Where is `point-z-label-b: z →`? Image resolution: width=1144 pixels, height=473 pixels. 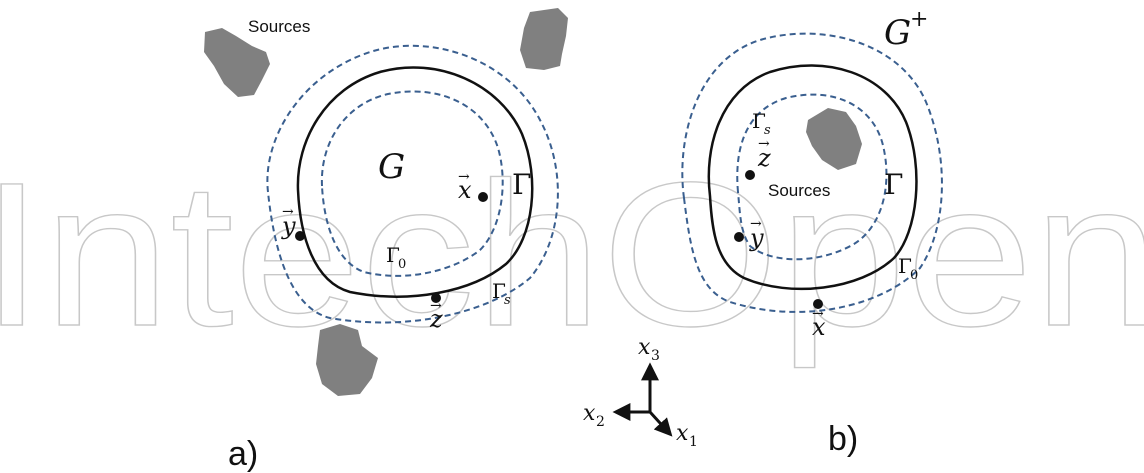
point-z-label-b: z → is located at coordinates (764, 154).